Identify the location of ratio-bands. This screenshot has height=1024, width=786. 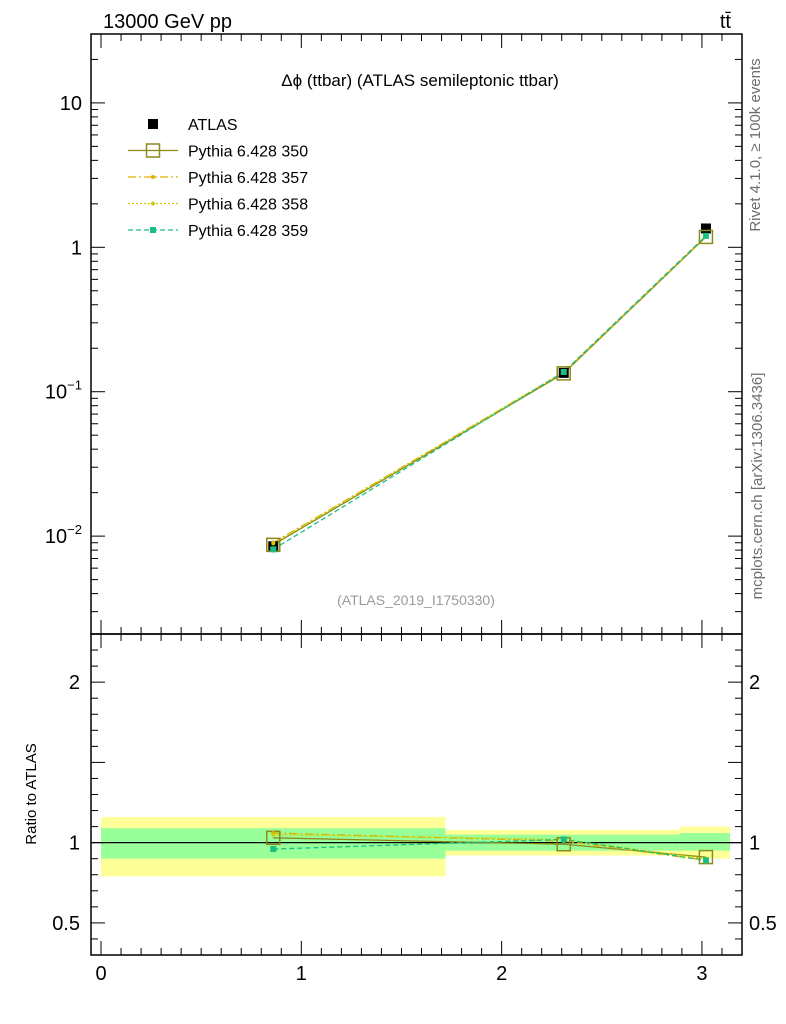
(416, 846).